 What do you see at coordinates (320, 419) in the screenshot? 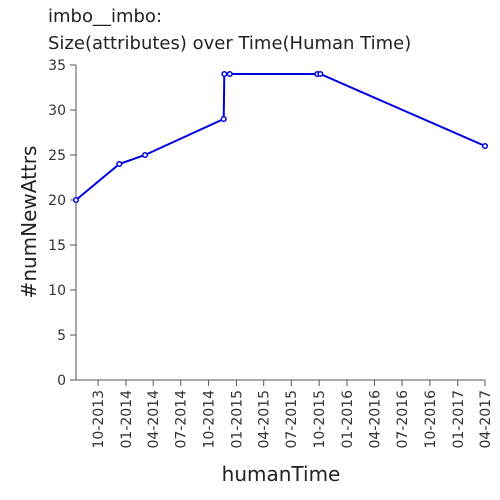
I see `x-tick-label: 10-2015` at bounding box center [320, 419].